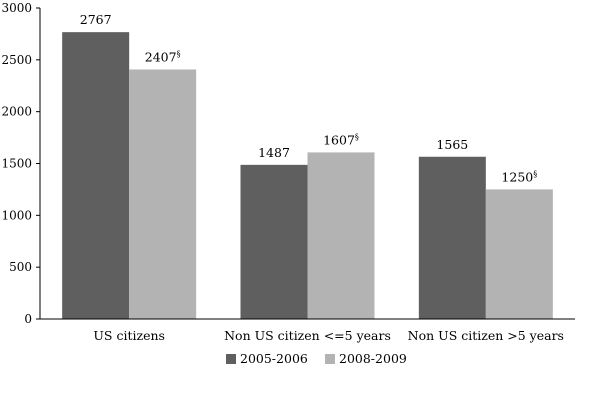 This screenshot has height=400, width=600. What do you see at coordinates (274, 358) in the screenshot?
I see `legend-label: 2005-2006` at bounding box center [274, 358].